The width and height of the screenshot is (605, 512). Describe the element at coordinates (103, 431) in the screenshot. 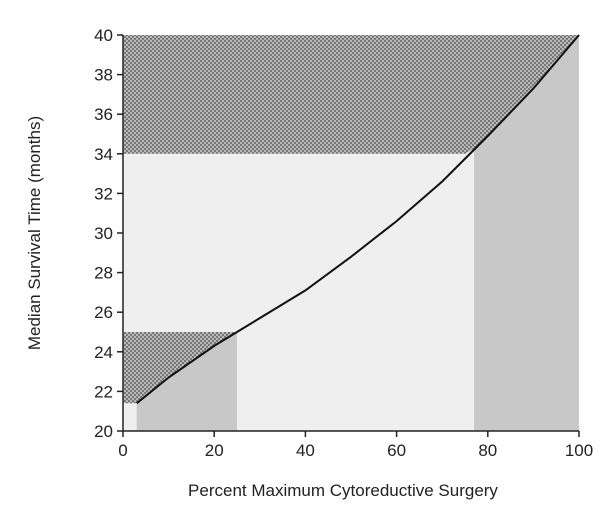

I see `y-tick-label: 20` at that location.